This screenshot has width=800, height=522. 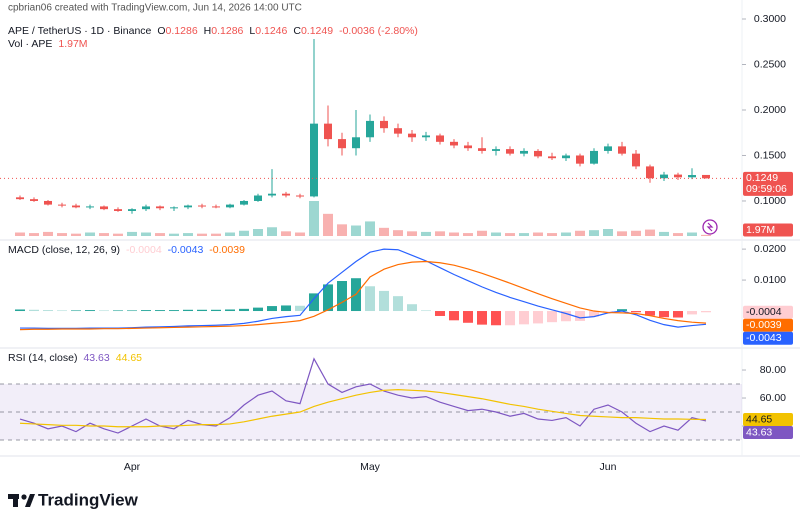 What do you see at coordinates (770, 280) in the screenshot?
I see `y-tick-label: 0.0100` at bounding box center [770, 280].